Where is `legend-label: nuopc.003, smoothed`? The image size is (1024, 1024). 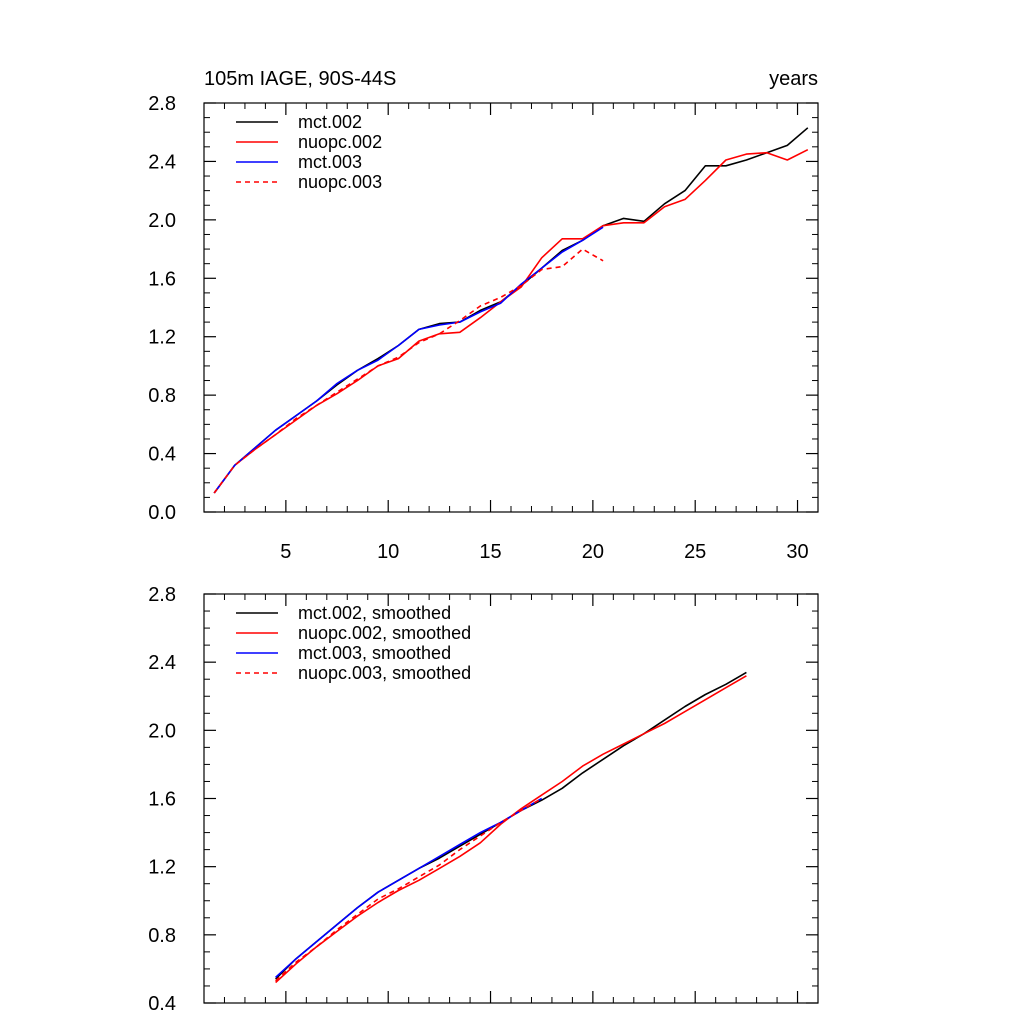 legend-label: nuopc.003, smoothed is located at coordinates (384, 673).